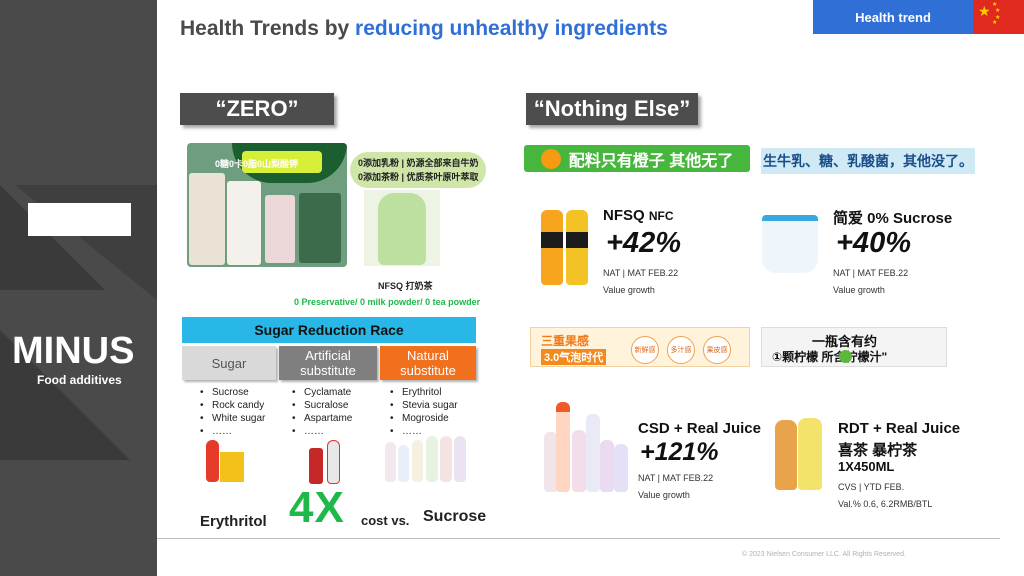 This screenshot has height=576, width=1024. Describe the element at coordinates (866, 466) in the screenshot. I see `rdt-size: 1X450ML` at that location.